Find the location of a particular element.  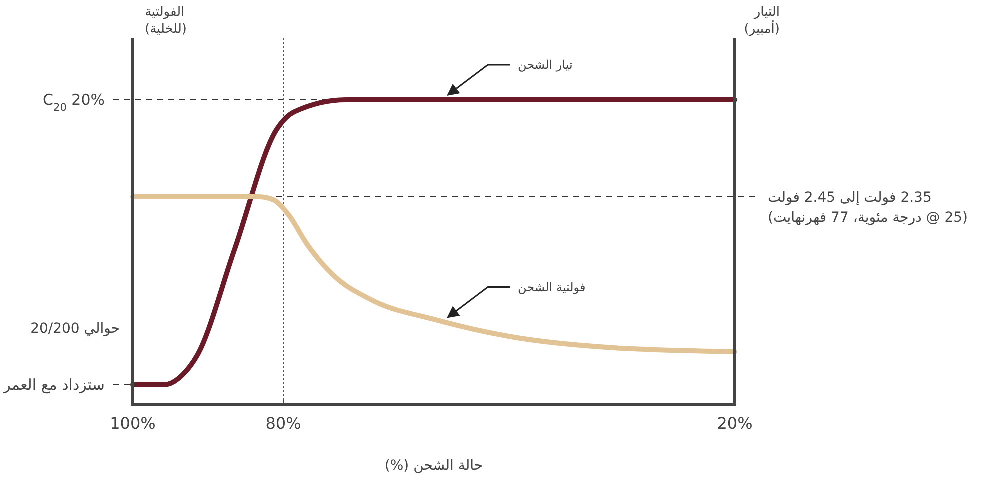

text: تيار الشحن is located at coordinates (545, 65).